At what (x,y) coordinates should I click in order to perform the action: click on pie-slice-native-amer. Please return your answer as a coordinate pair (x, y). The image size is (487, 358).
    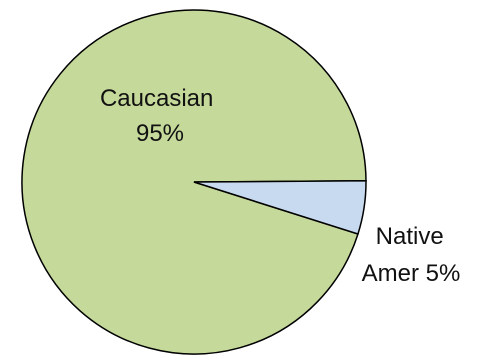
    Looking at the image, I should click on (280, 207).